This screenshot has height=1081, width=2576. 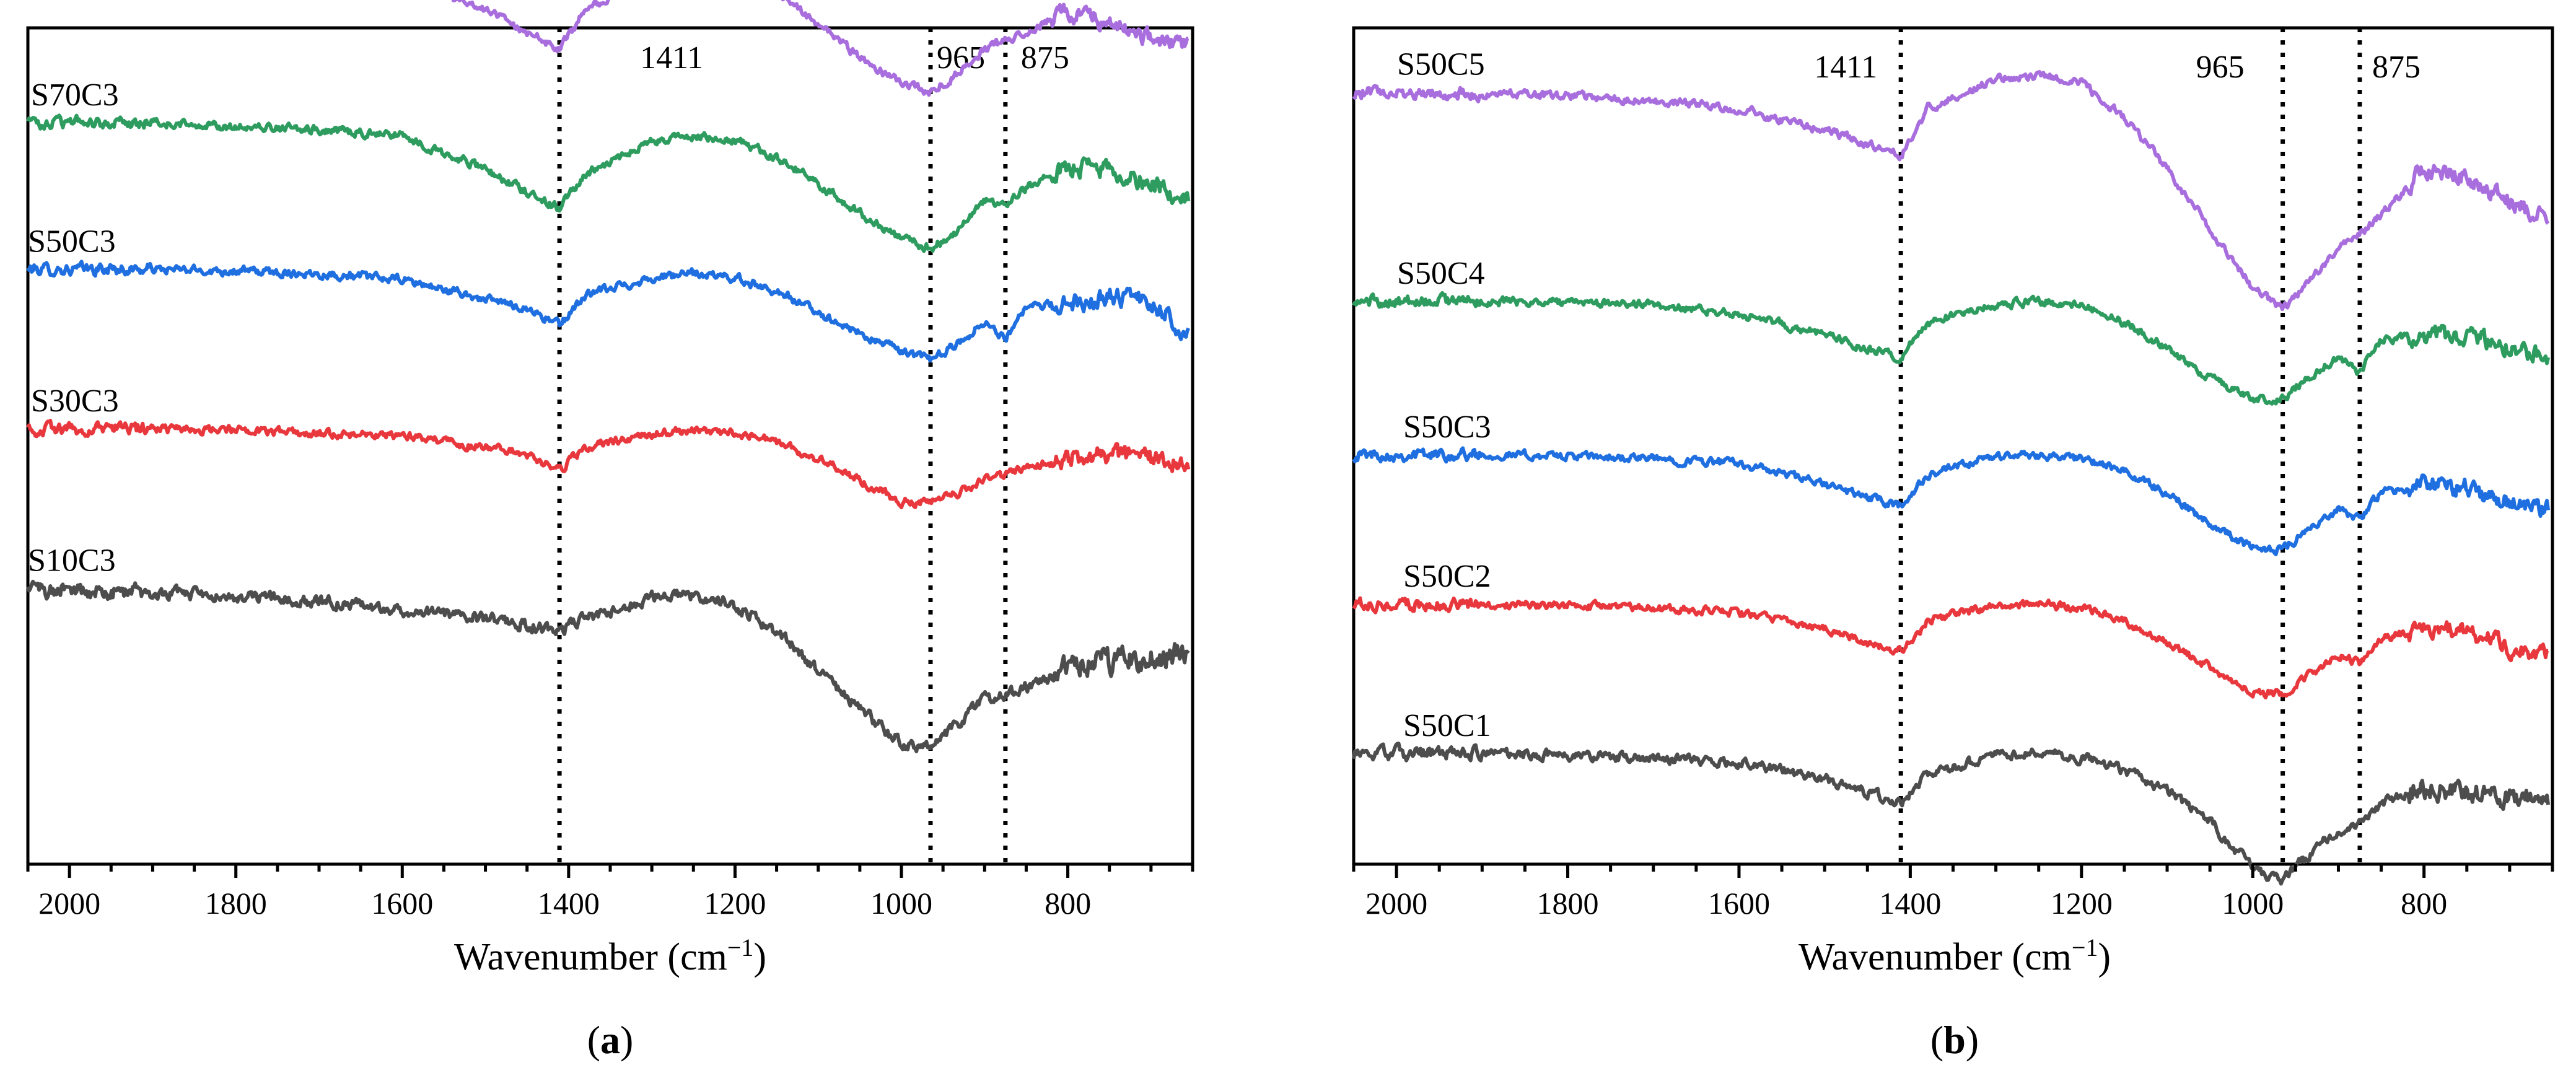 What do you see at coordinates (75, 401) in the screenshot?
I see `series-label-S30C3: S30C3` at bounding box center [75, 401].